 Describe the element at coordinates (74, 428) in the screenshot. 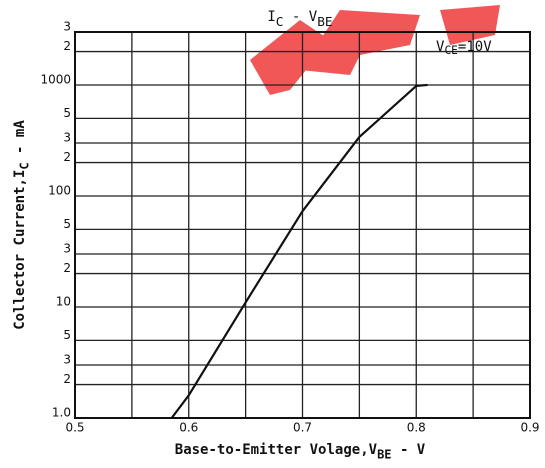

I see `x-tick-label: 0.5` at that location.